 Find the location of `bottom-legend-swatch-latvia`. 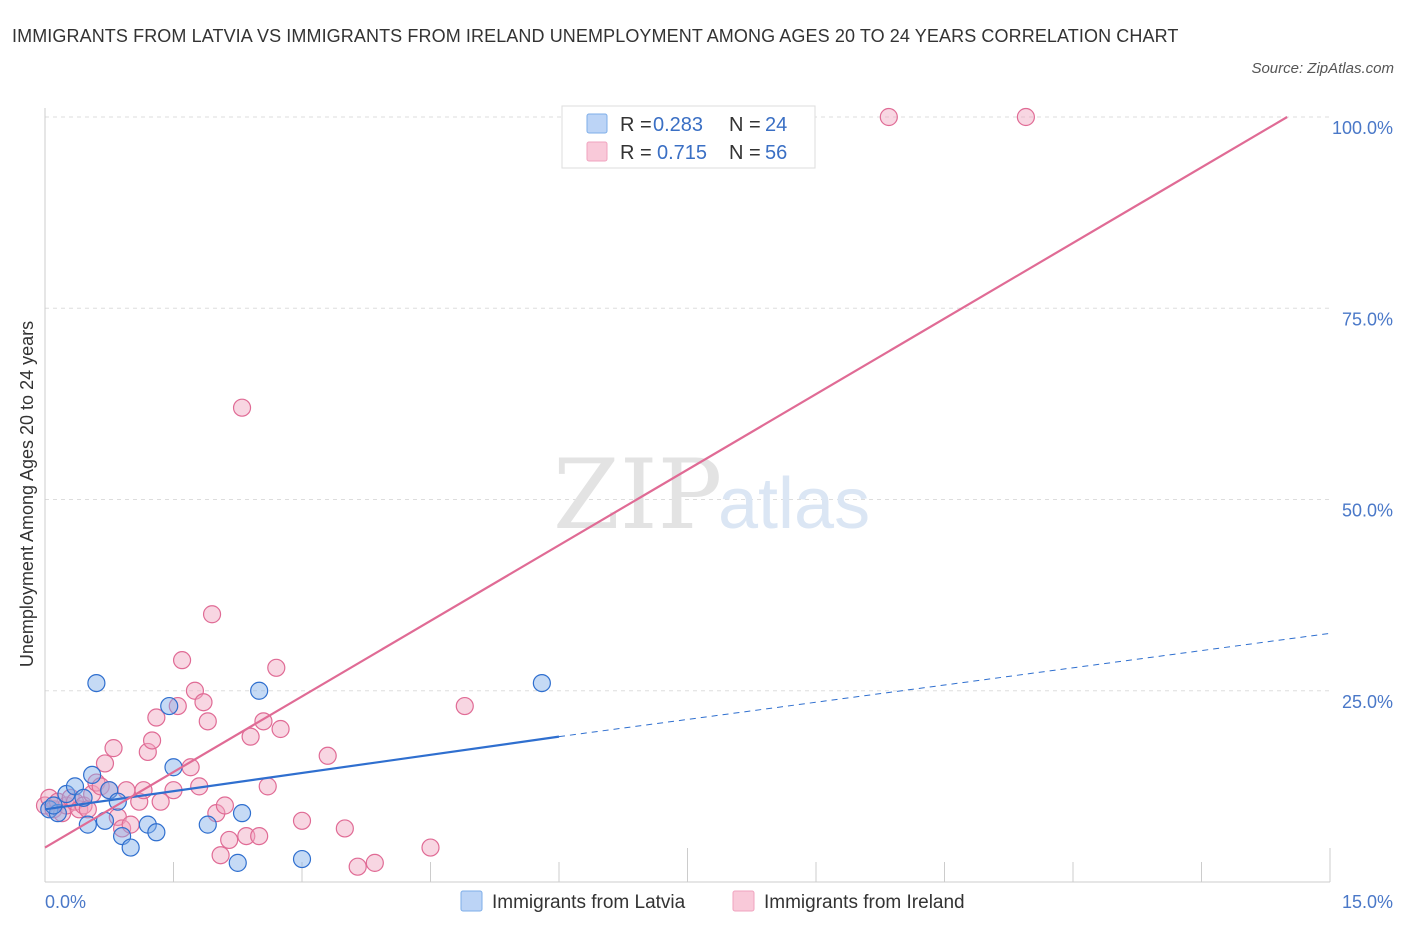

bottom-legend-swatch-latvia is located at coordinates (471, 901).